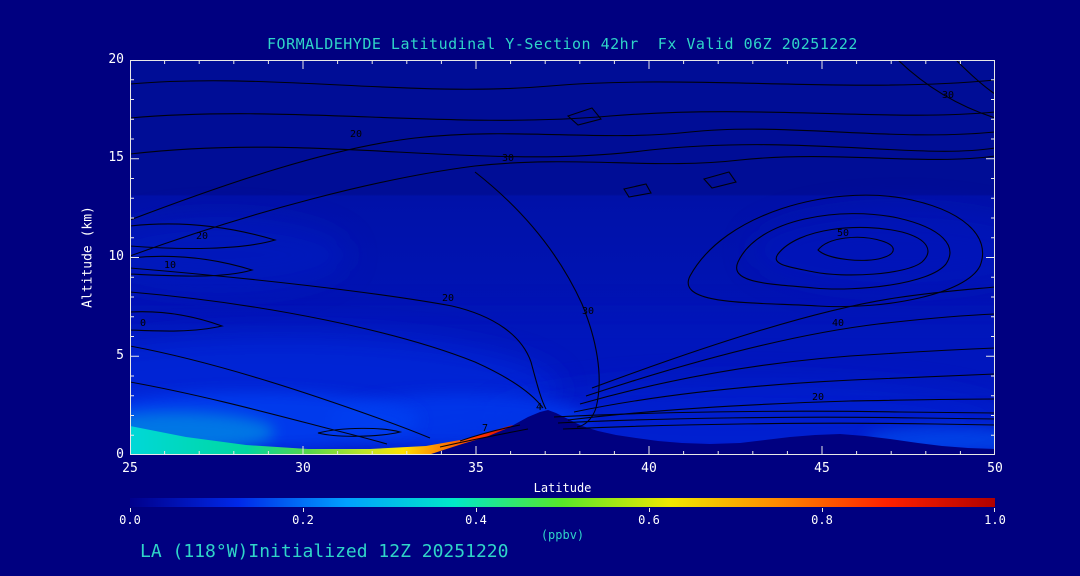 This screenshot has width=1080, height=576. I want to click on colorbar-units-label: (ppbv), so click(562, 535).